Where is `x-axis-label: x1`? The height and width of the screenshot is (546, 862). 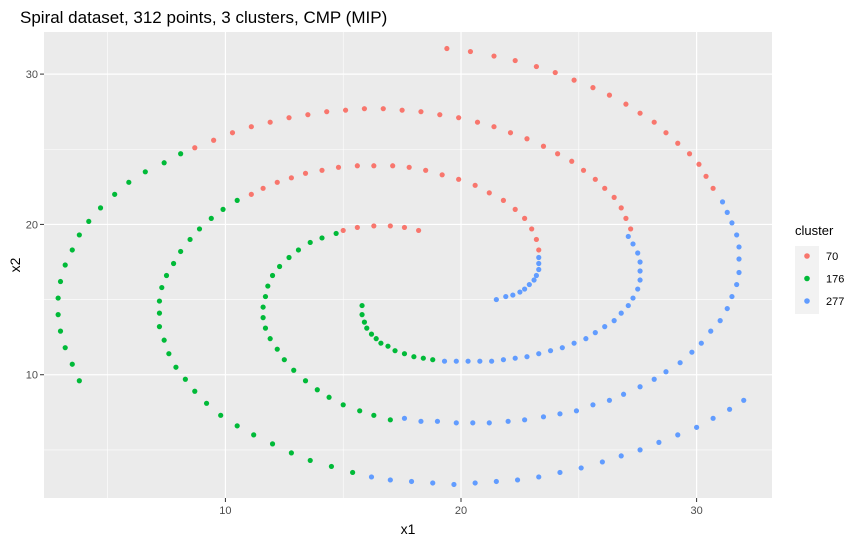
x-axis-label: x1 is located at coordinates (408, 529).